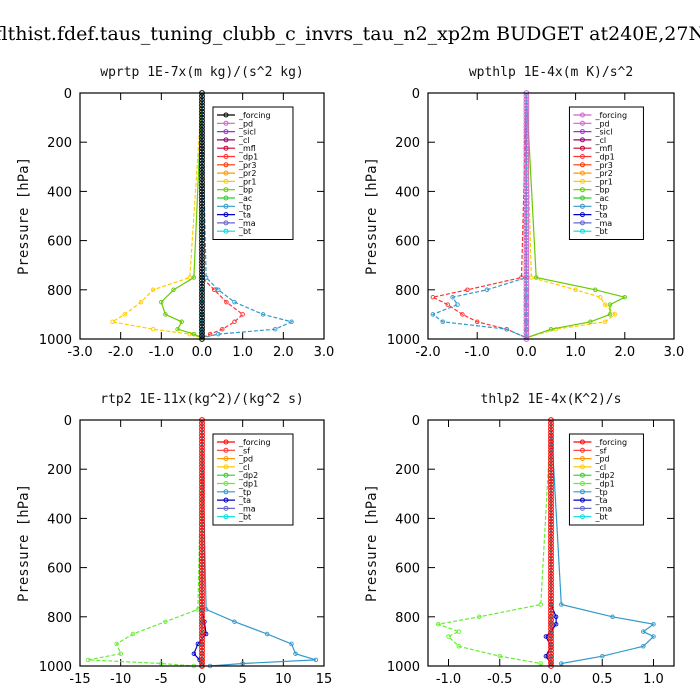 The width and height of the screenshot is (700, 700). Describe the element at coordinates (59, 192) in the screenshot. I see `y-tick-label: 400` at that location.